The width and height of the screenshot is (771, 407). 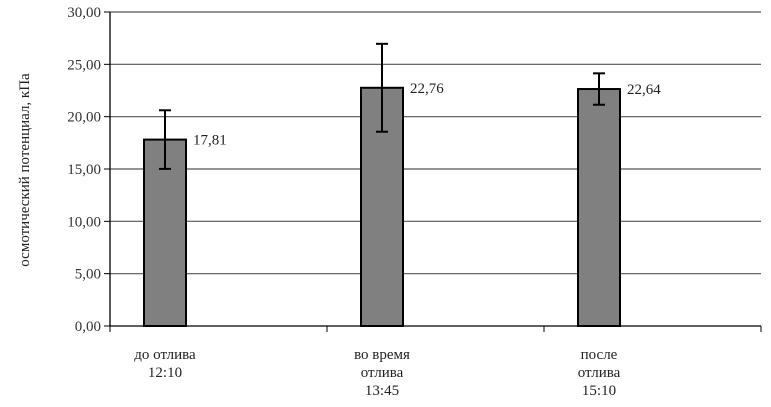 What do you see at coordinates (88, 327) in the screenshot?
I see `y-tick-label: 0,00` at bounding box center [88, 327].